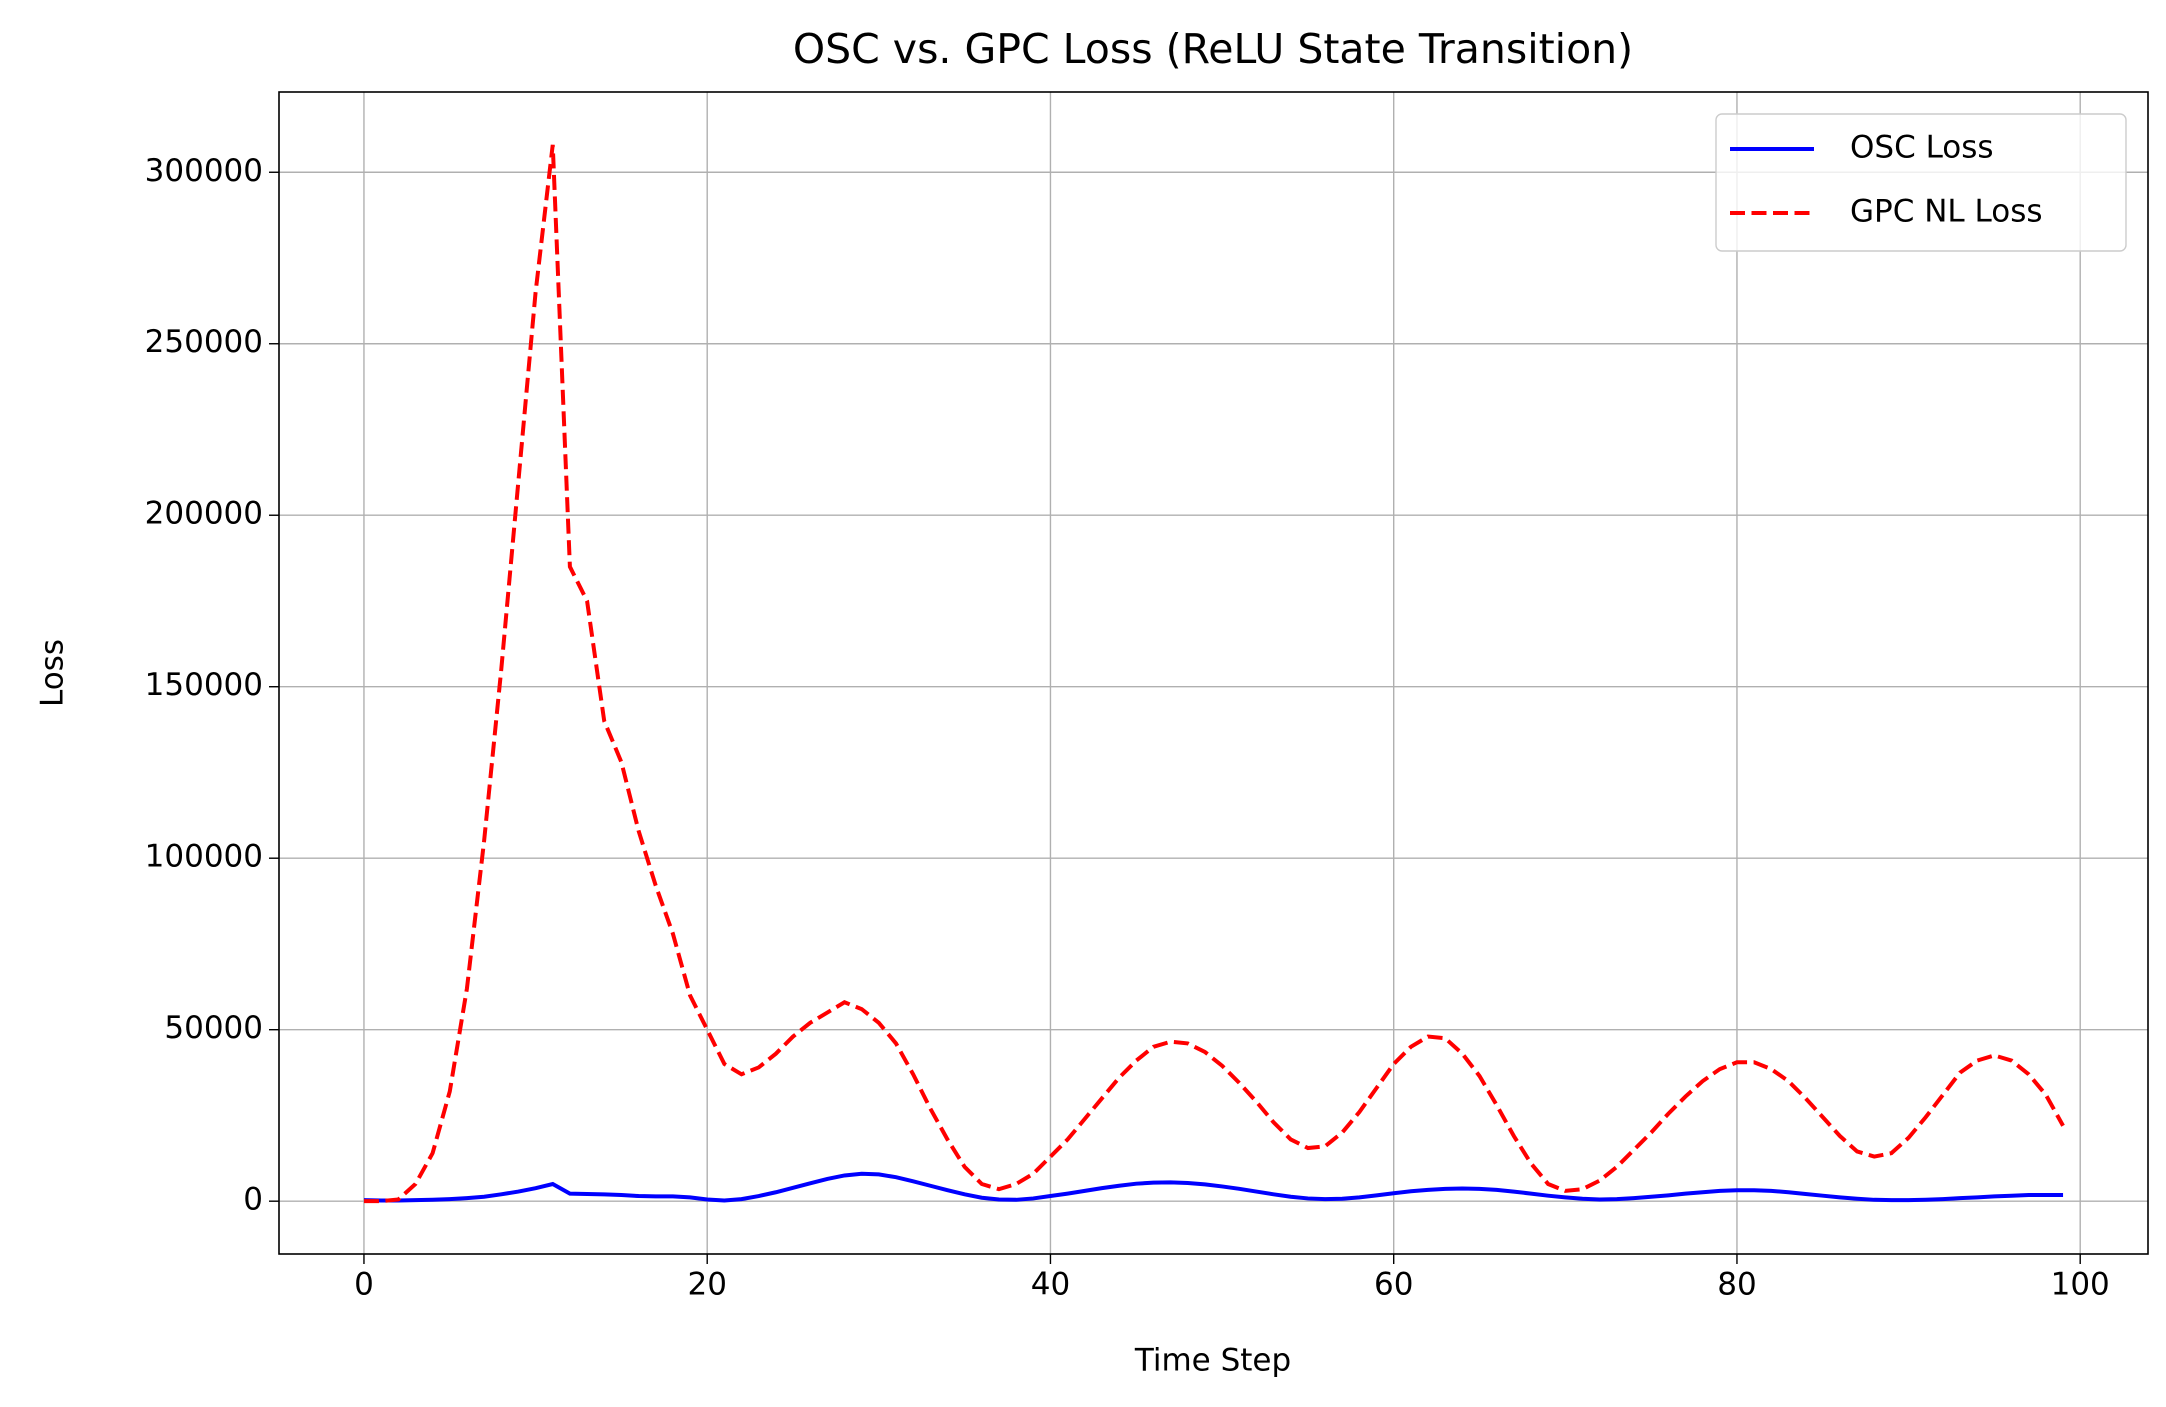  What do you see at coordinates (364, 1285) in the screenshot?
I see `x-tick-label: 0` at bounding box center [364, 1285].